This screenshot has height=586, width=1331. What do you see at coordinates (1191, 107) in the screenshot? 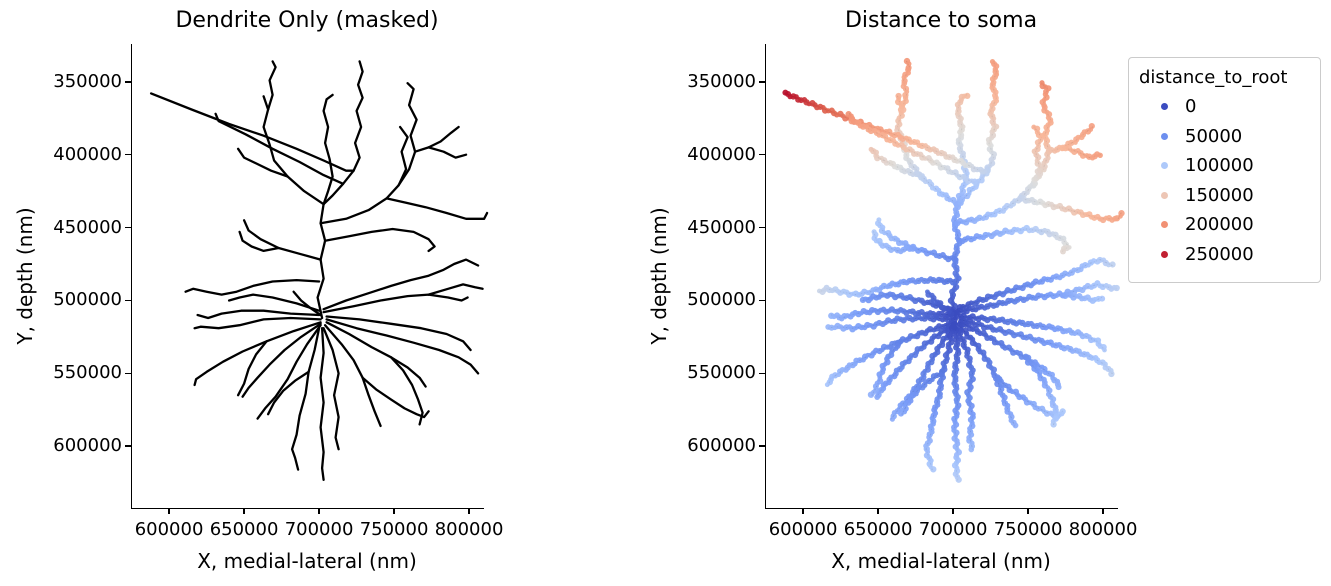
I see `legend-value: 0` at bounding box center [1191, 107].